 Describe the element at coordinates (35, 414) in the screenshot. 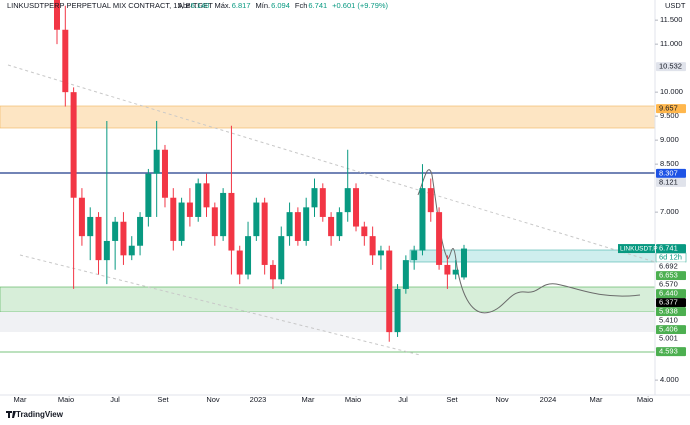

I see `brand-logo: TradingView` at that location.